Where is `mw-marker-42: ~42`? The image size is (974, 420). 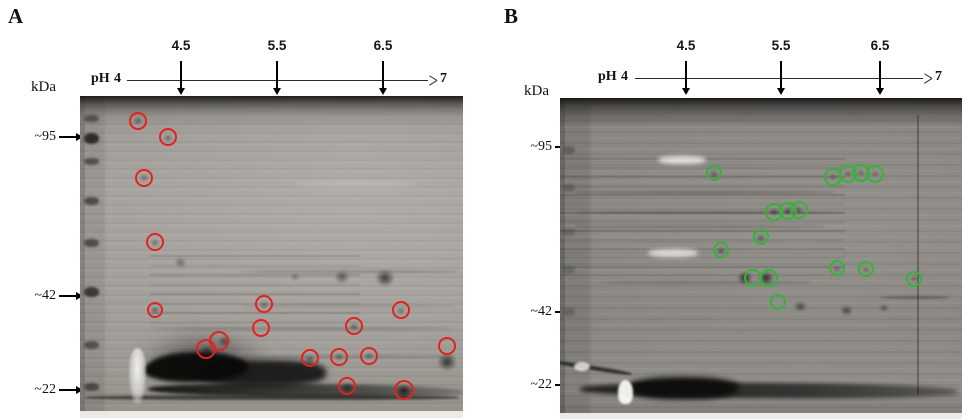
mw-marker-42: ~42 is located at coordinates (53, 296).